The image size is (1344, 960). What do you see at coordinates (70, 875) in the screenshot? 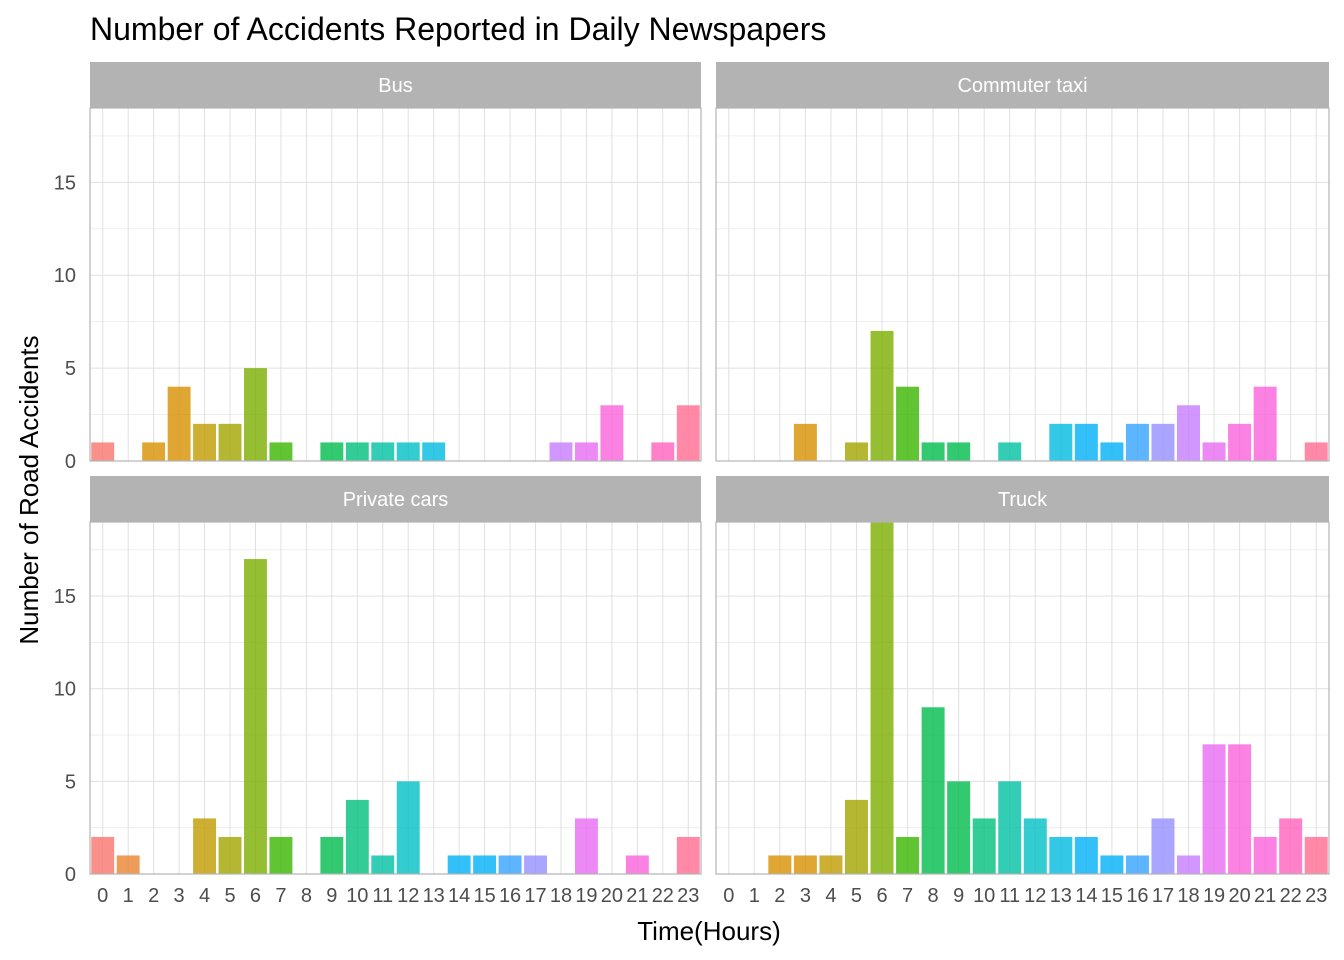
I see `y-tick-label: 0` at bounding box center [70, 875].